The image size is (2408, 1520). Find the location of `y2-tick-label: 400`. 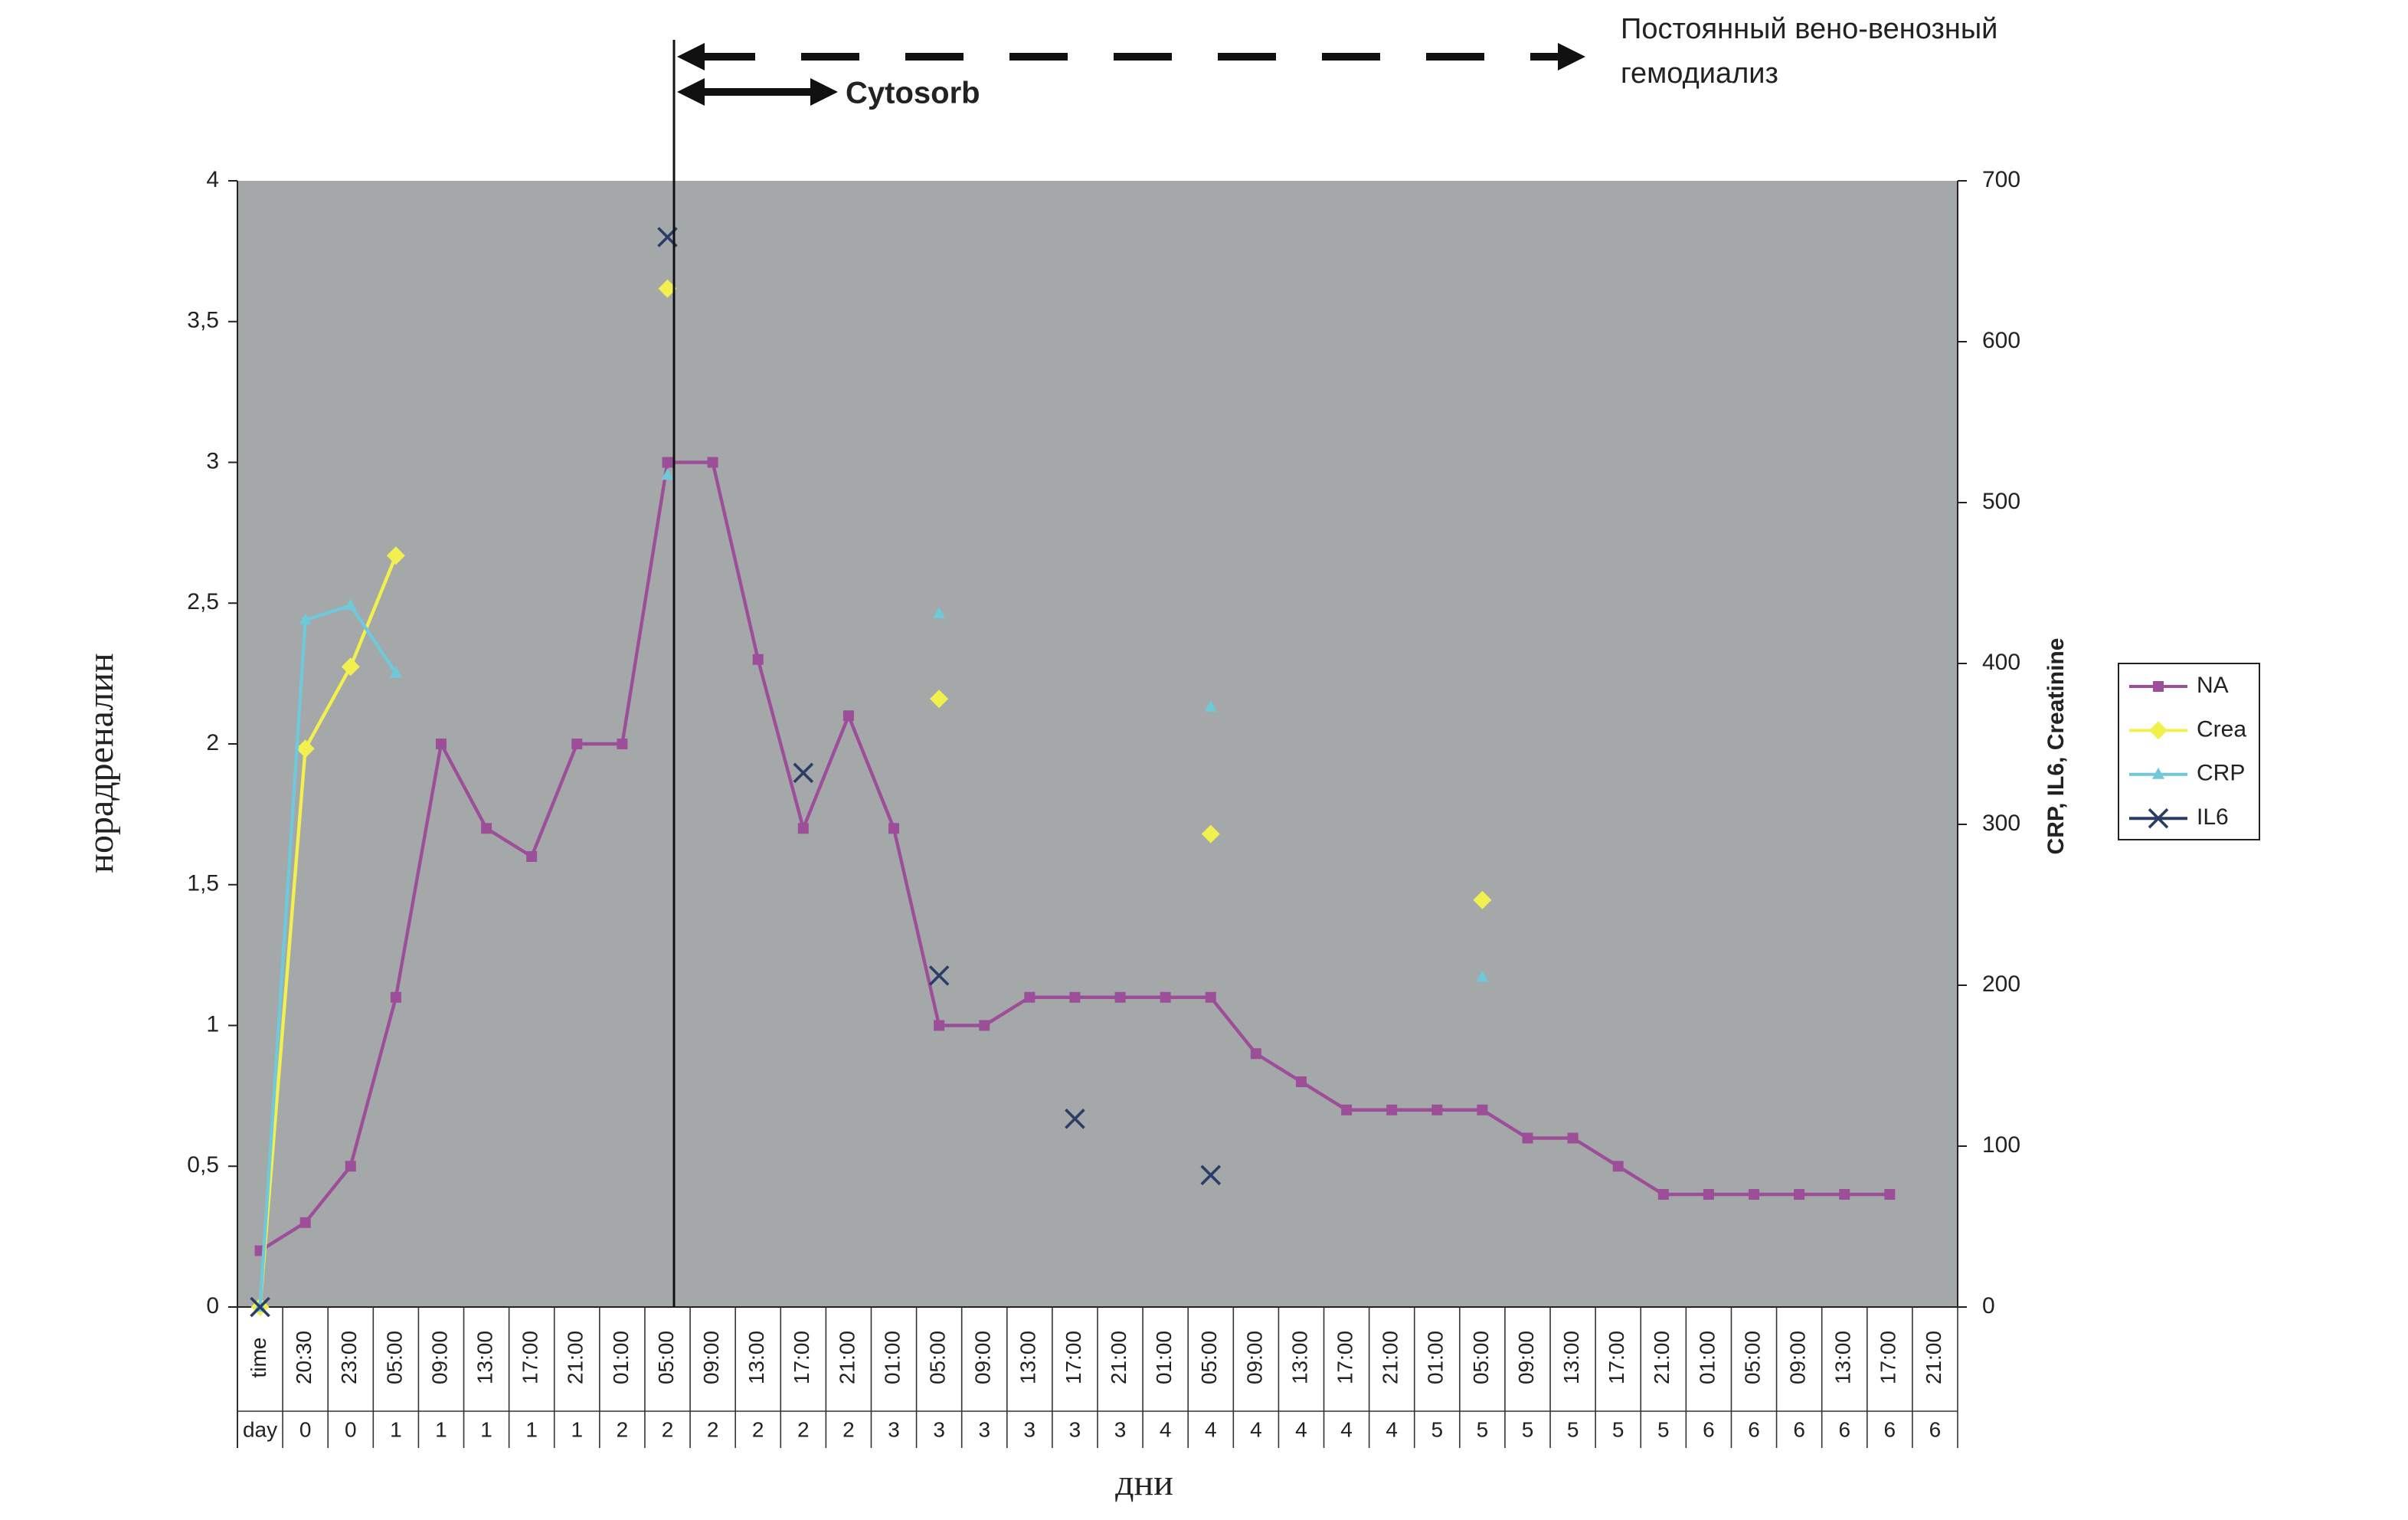

y2-tick-label: 400 is located at coordinates (2001, 662).